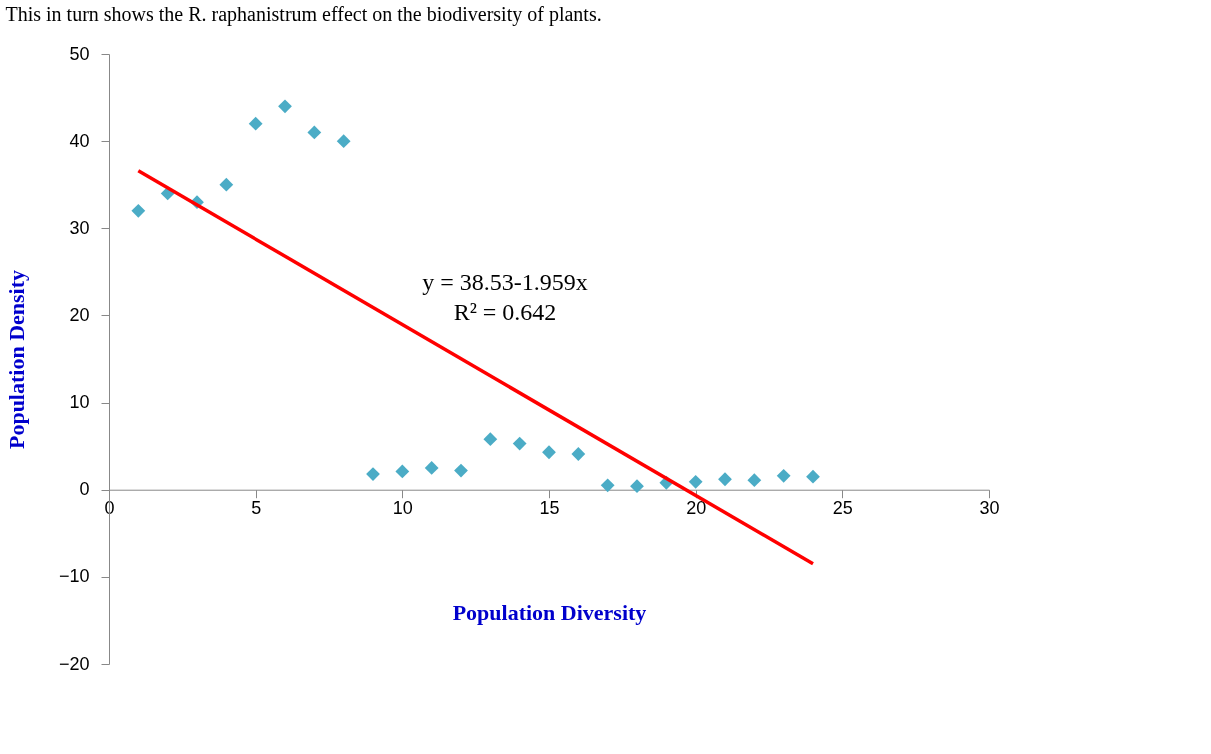 The image size is (1211, 754). What do you see at coordinates (79, 314) in the screenshot?
I see `y-tick-label: 20` at bounding box center [79, 314].